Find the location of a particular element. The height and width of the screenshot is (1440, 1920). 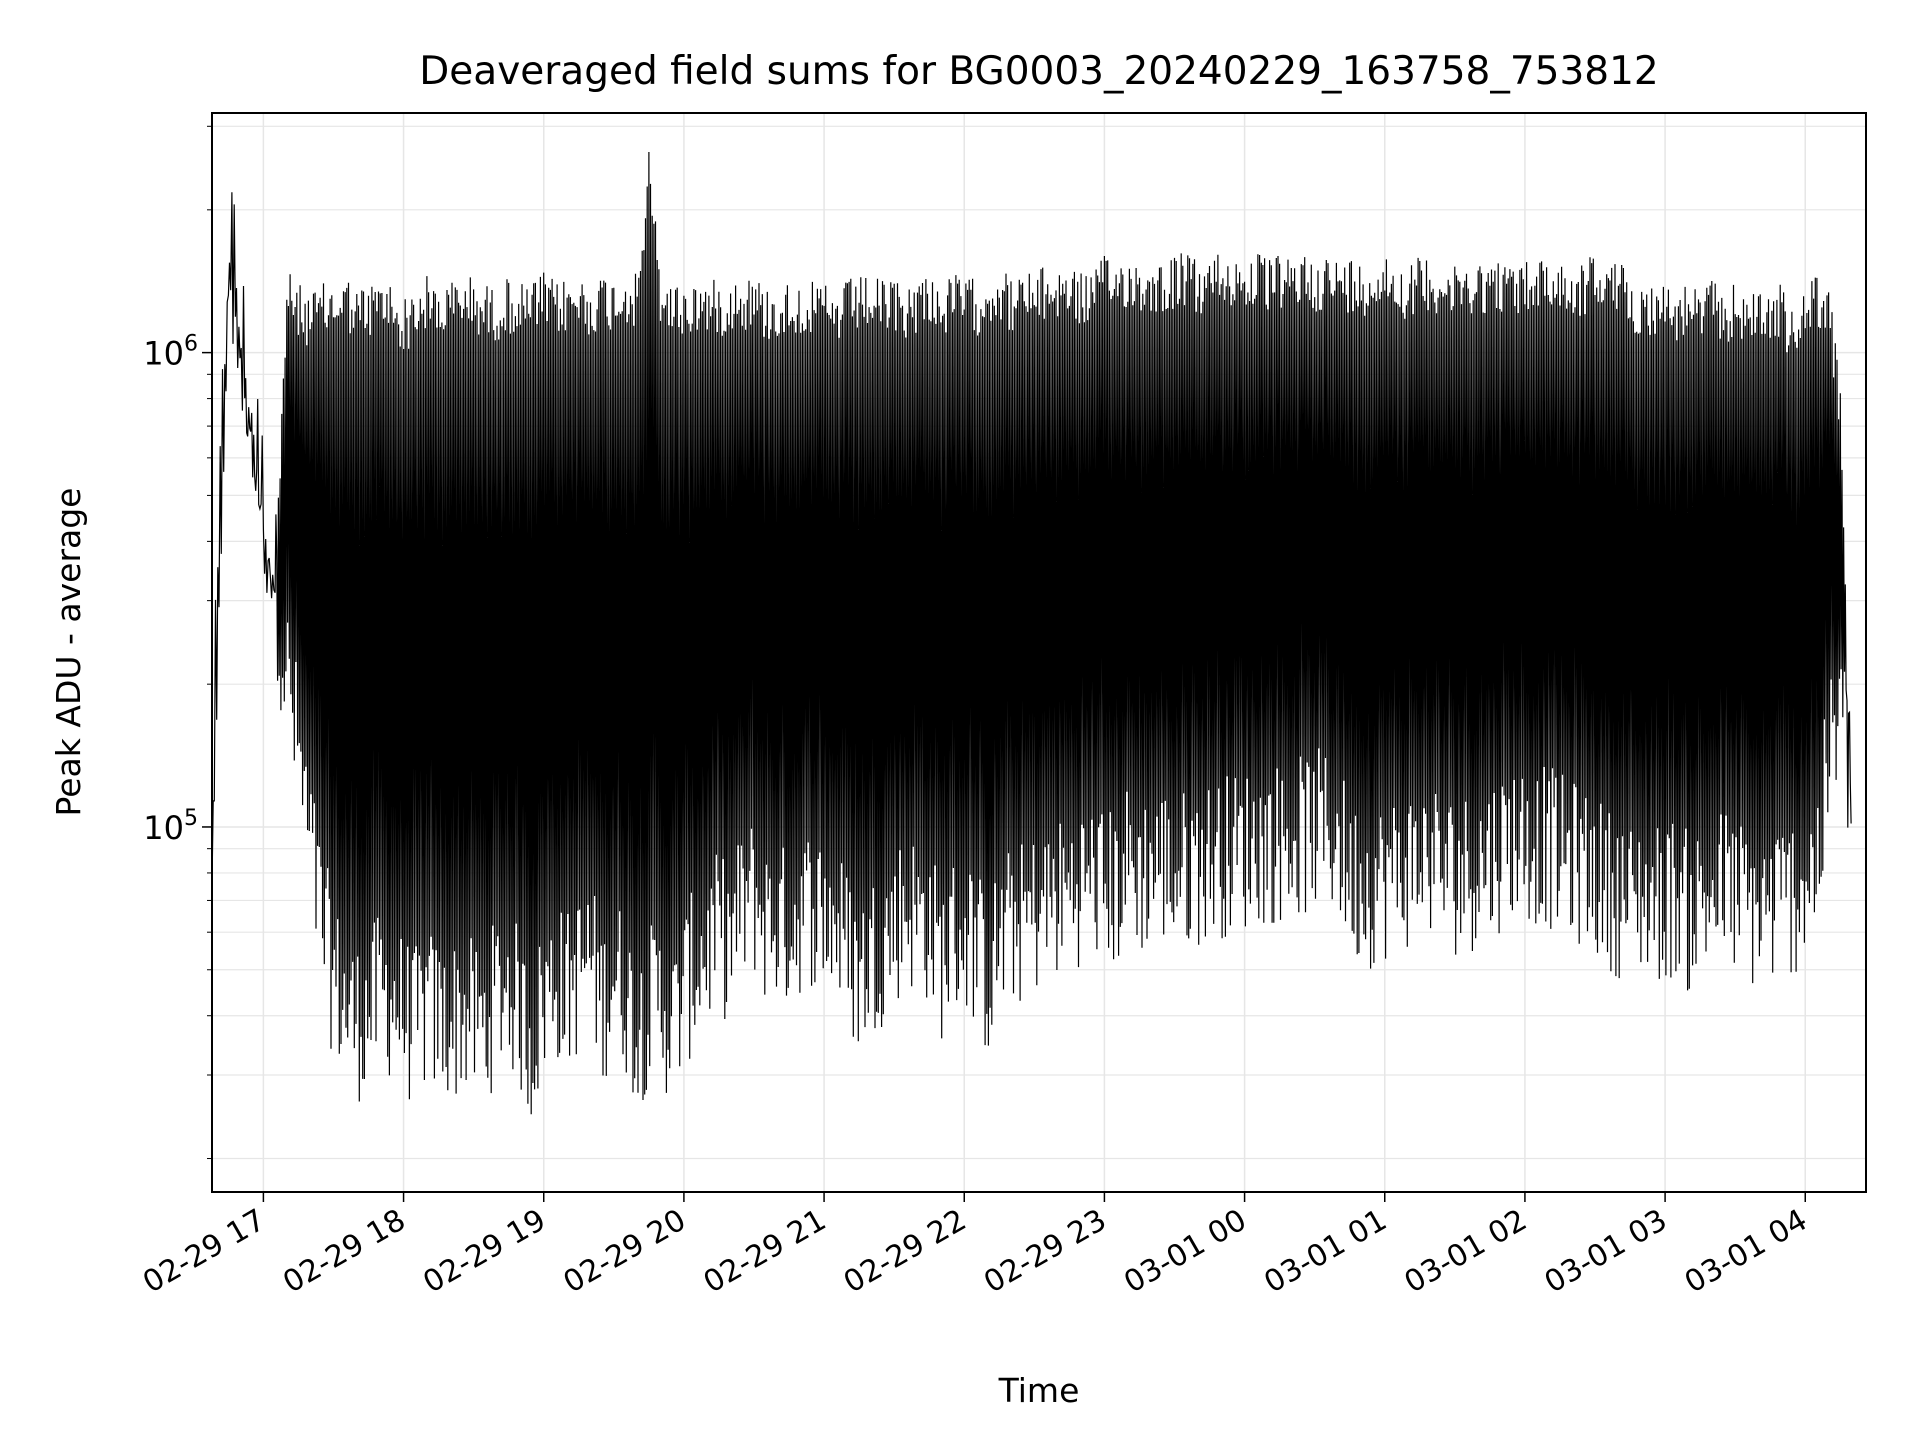

y-tick-label: 10⁶ is located at coordinates (170, 352).